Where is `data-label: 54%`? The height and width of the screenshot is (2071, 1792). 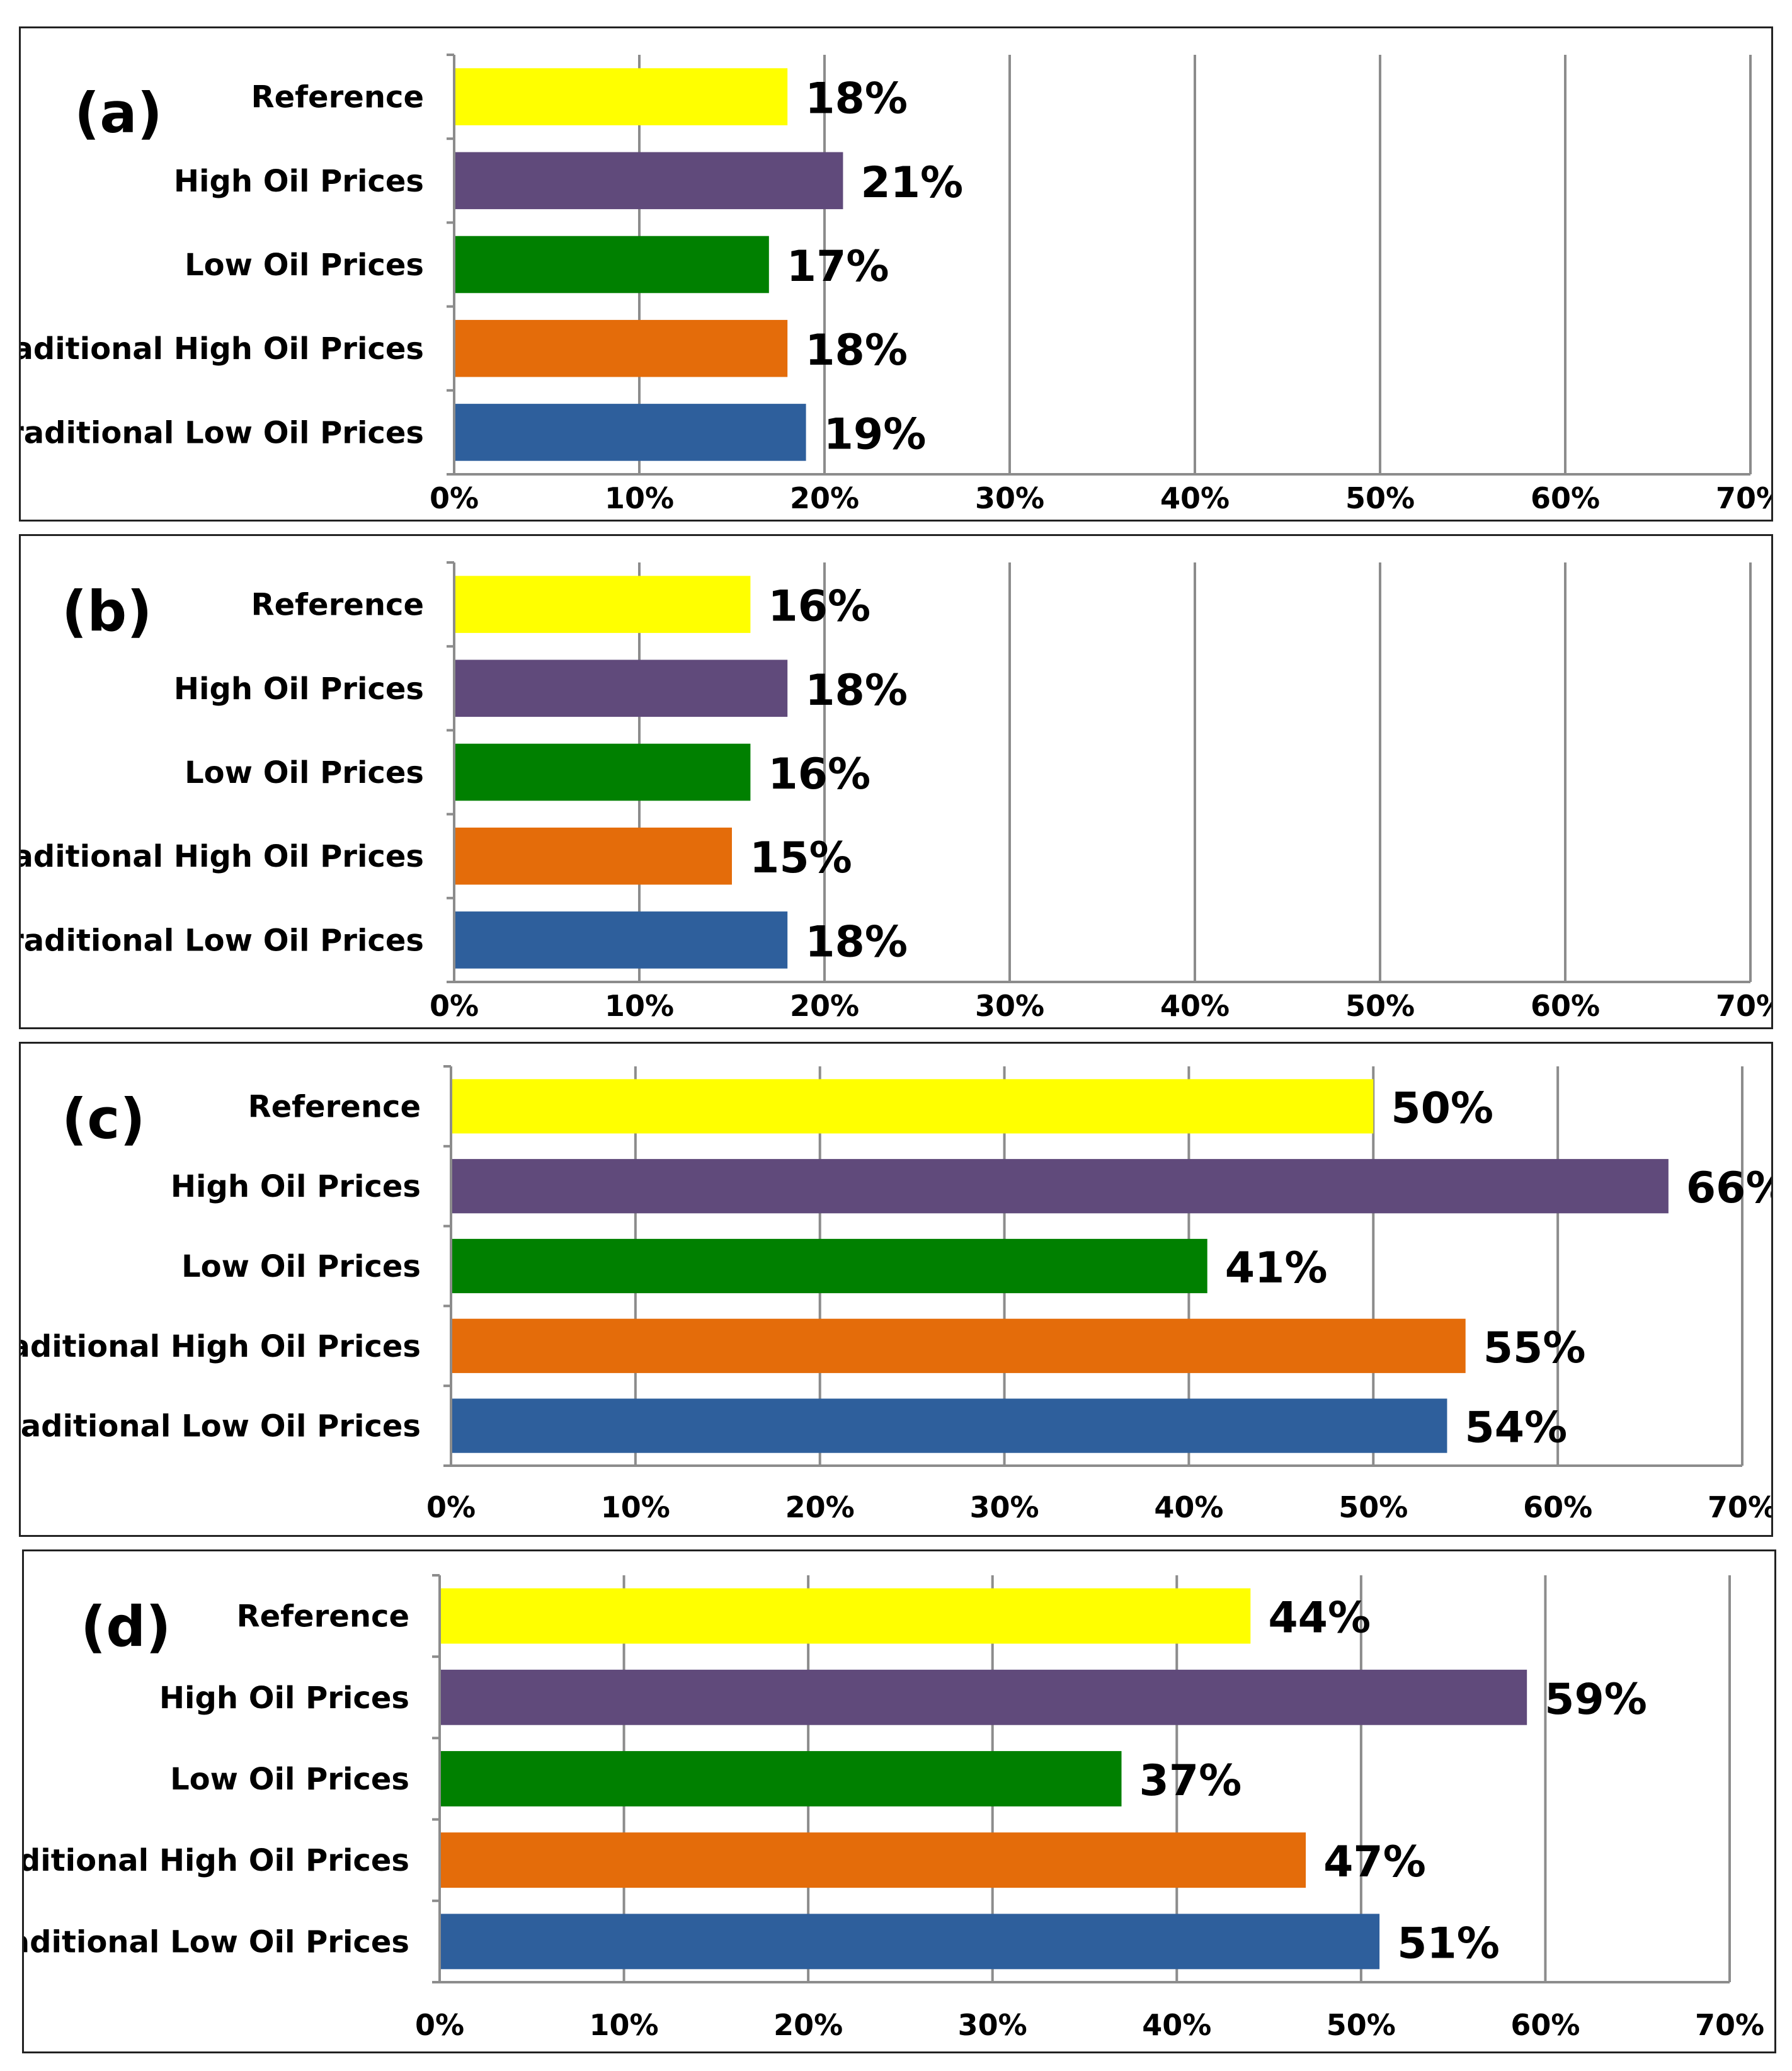
data-label: 54% is located at coordinates (1515, 1428).